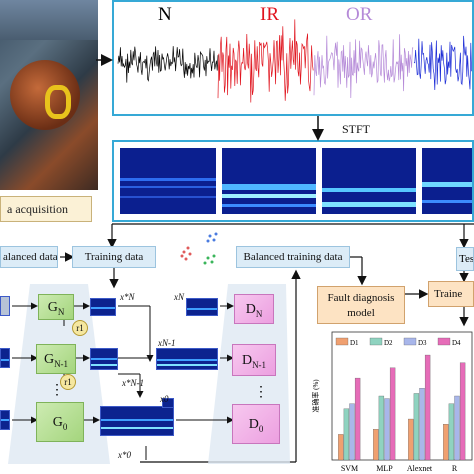  Describe the element at coordinates (269, 181) in the screenshot. I see `spectrogram-ir` at that location.